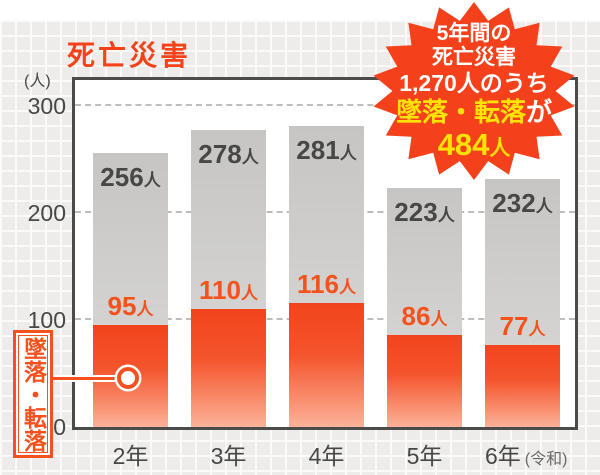 The width and height of the screenshot is (600, 475). What do you see at coordinates (129, 55) in the screenshot?
I see `chart-title: 死亡災害` at bounding box center [129, 55].